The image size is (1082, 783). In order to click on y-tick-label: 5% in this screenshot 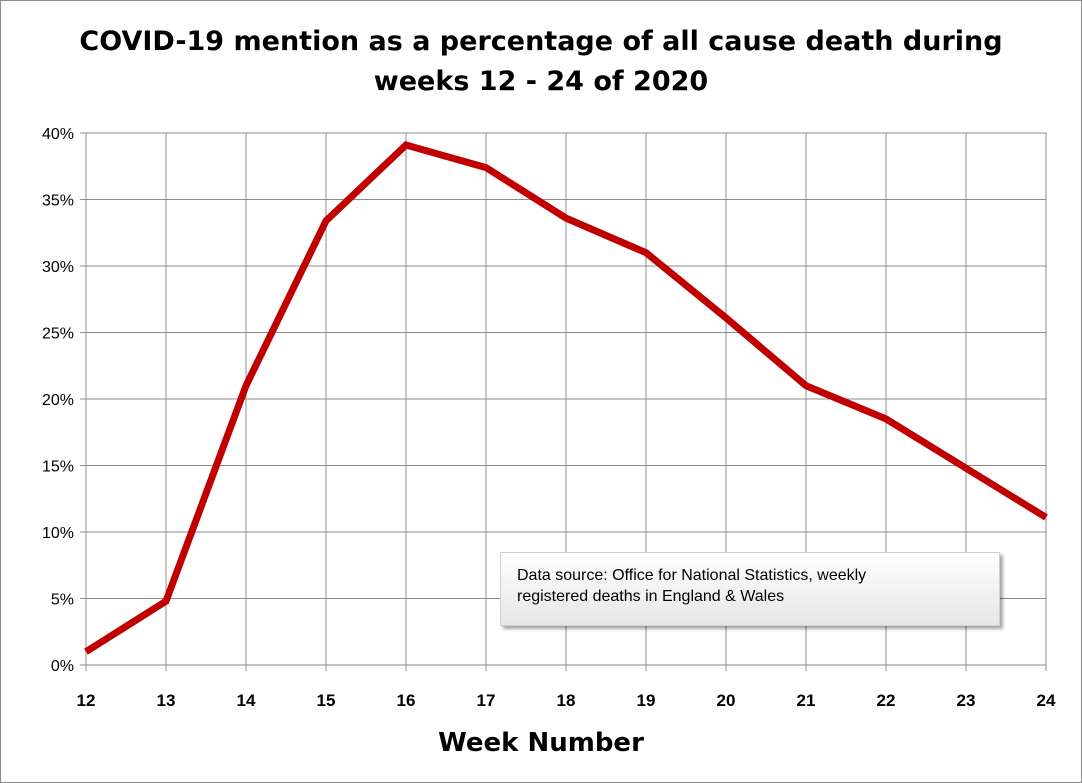, I will do `click(62, 600)`.